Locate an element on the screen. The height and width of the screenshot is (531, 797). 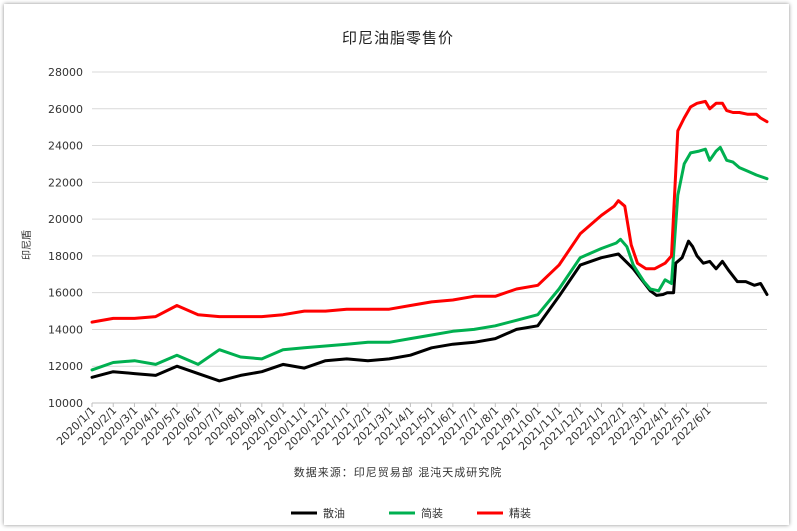
source-note: 数据来源：印尼贸易部 混沌天成研究院 is located at coordinates (398, 472).